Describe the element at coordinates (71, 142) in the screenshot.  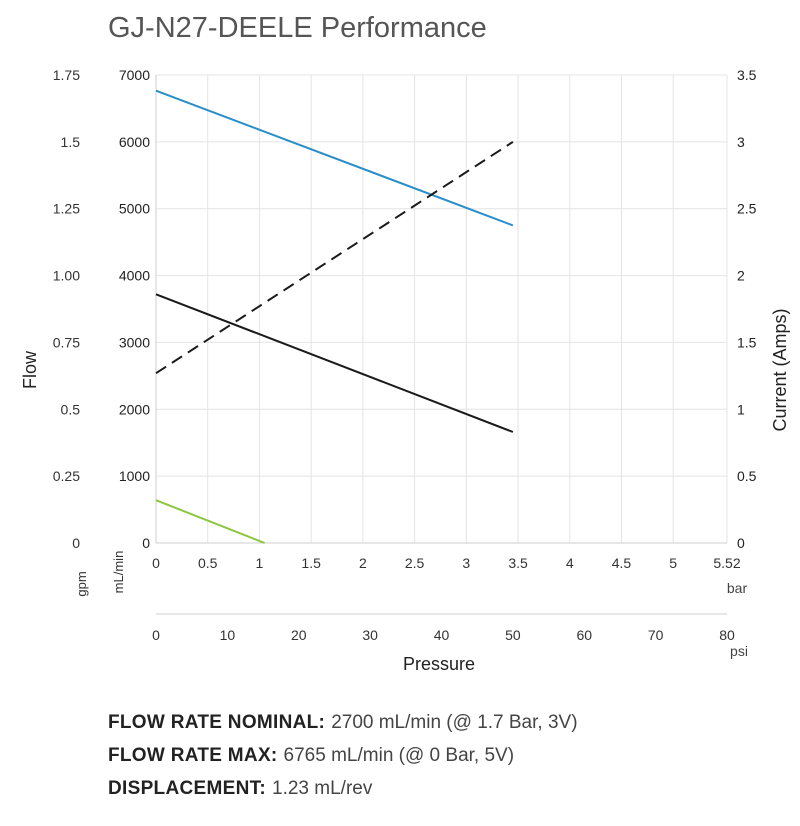
I see `y-tick-gpm: 1.5` at that location.